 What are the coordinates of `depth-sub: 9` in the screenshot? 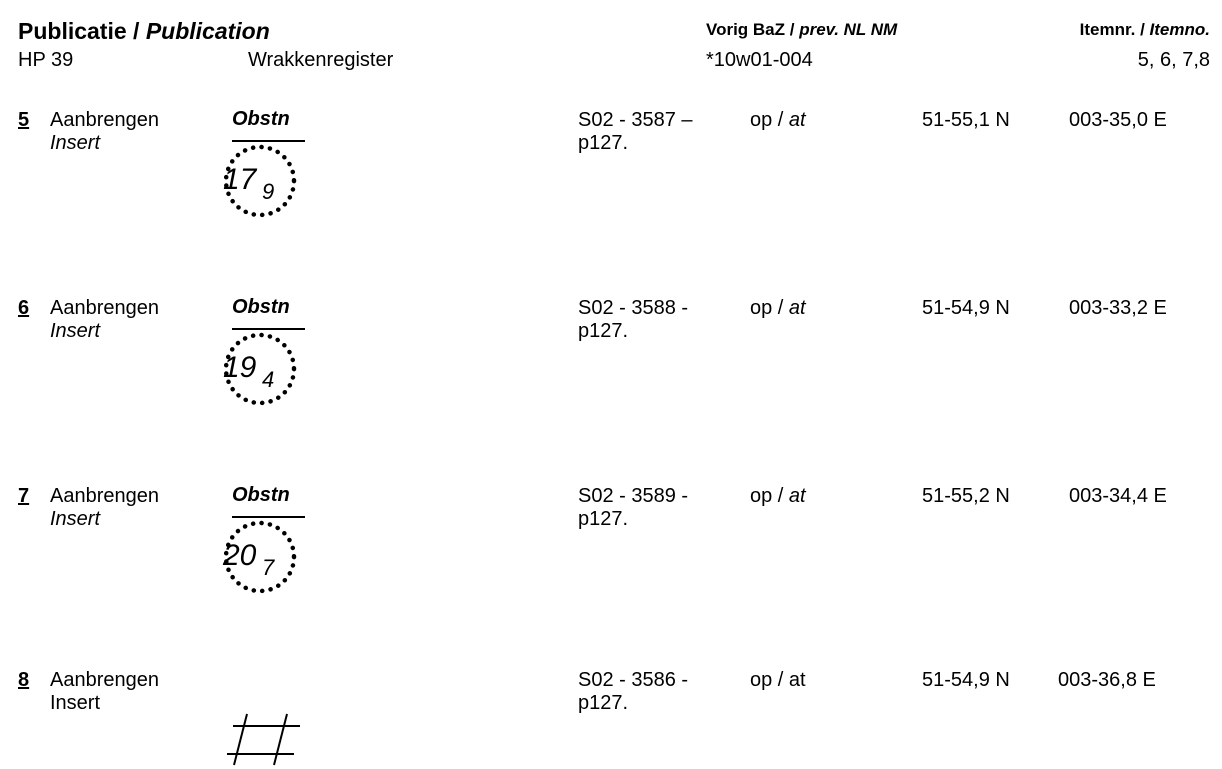 It's located at (268, 191).